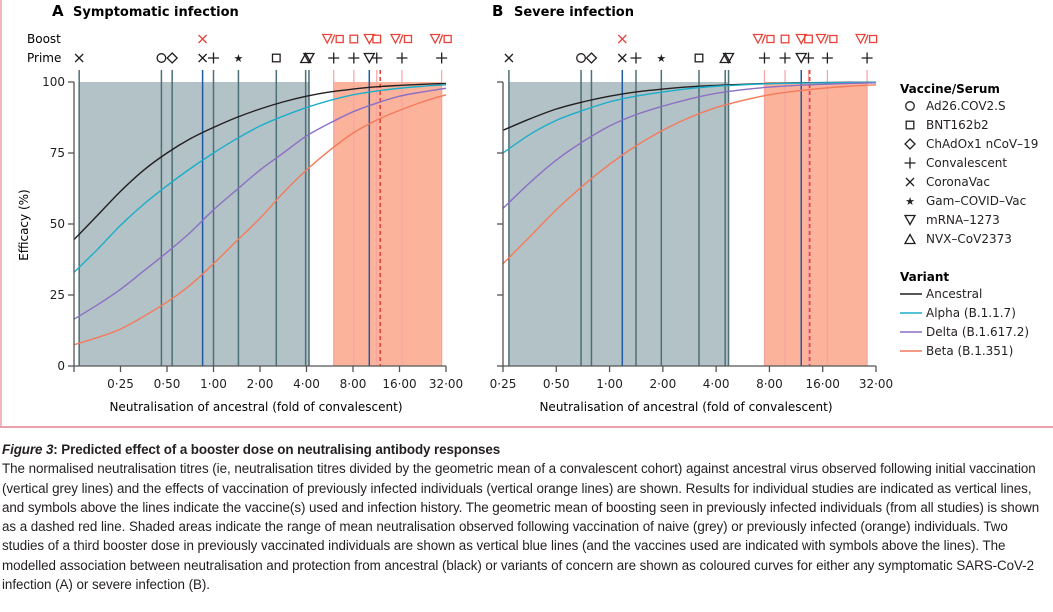 This screenshot has width=1053, height=612. What do you see at coordinates (61, 366) in the screenshot?
I see `panel-a-y-tick-label: 0` at bounding box center [61, 366].